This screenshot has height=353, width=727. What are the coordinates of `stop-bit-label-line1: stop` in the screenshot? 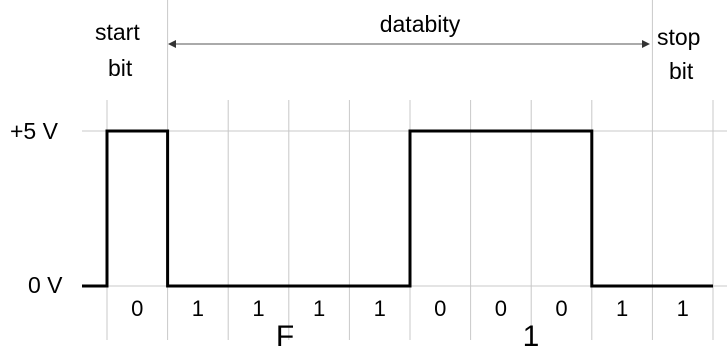 It's located at (678, 37).